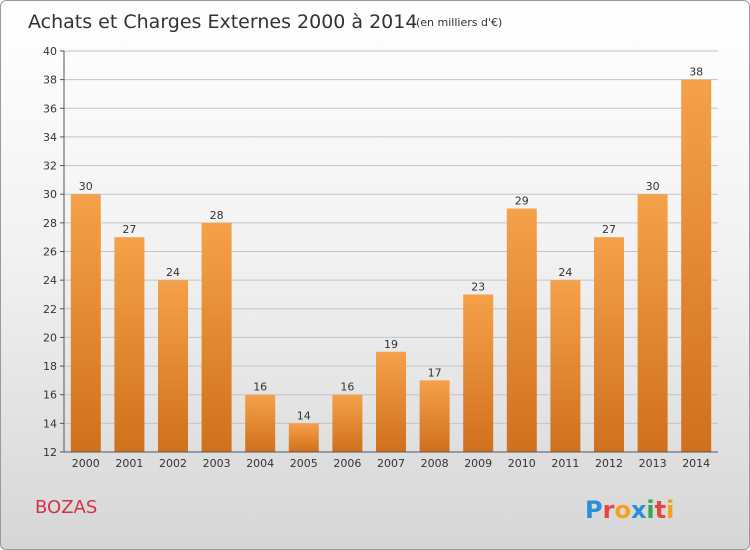 The width and height of the screenshot is (750, 550). I want to click on bar-2009, so click(478, 373).